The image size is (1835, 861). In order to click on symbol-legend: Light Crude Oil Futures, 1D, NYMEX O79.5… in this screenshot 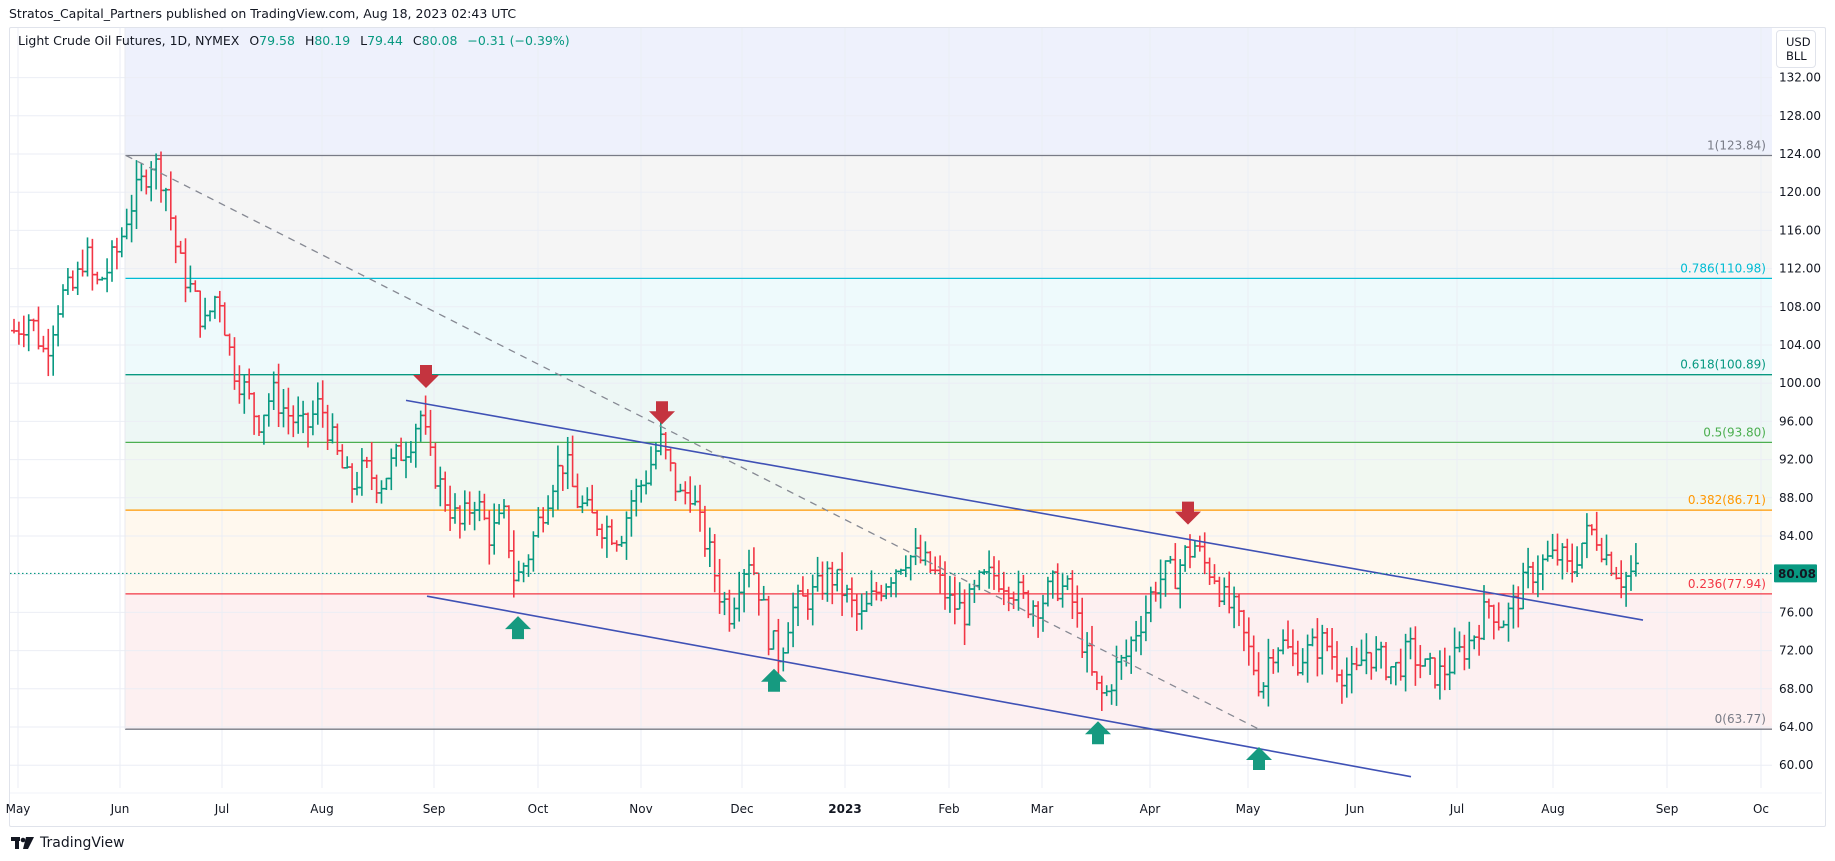, I will do `click(294, 40)`.